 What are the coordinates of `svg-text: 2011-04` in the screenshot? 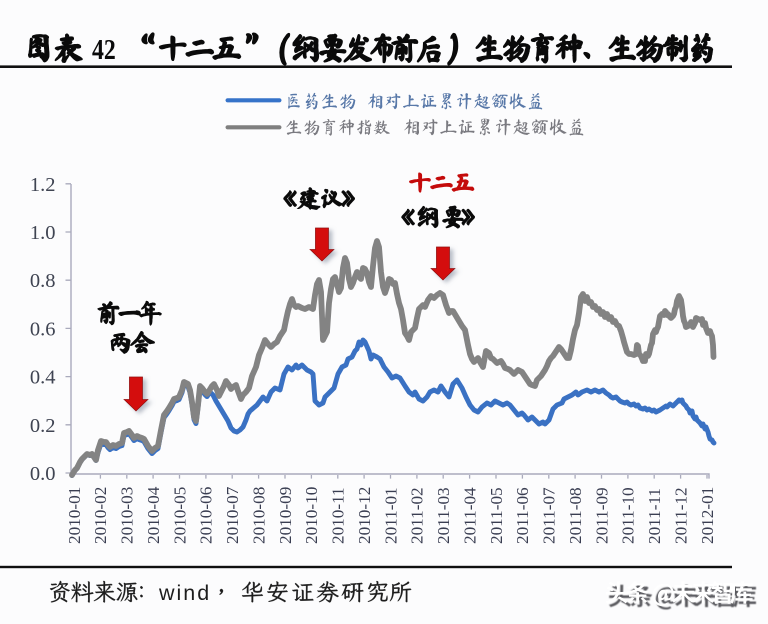 It's located at (469, 515).